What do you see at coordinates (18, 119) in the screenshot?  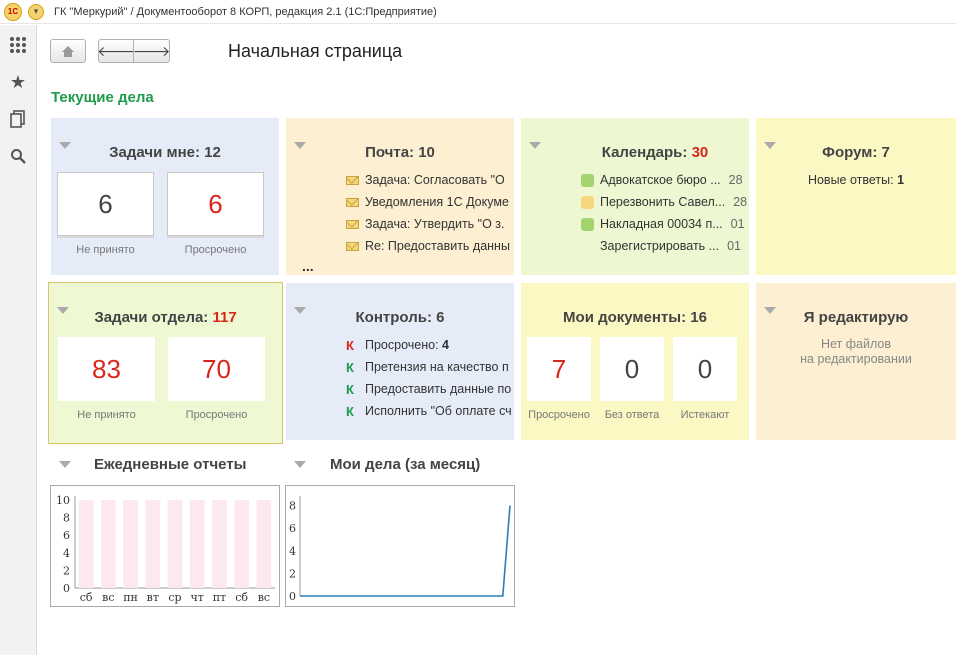 I see `history-icon` at bounding box center [18, 119].